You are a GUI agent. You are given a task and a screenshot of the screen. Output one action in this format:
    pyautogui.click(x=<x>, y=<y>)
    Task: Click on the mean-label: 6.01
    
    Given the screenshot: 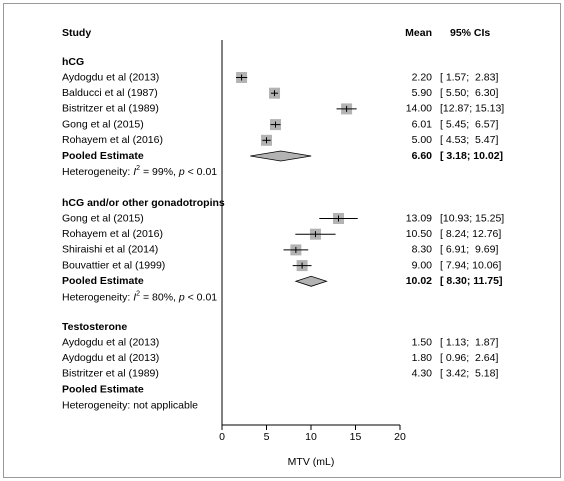 What is the action you would take?
    pyautogui.click(x=422, y=124)
    